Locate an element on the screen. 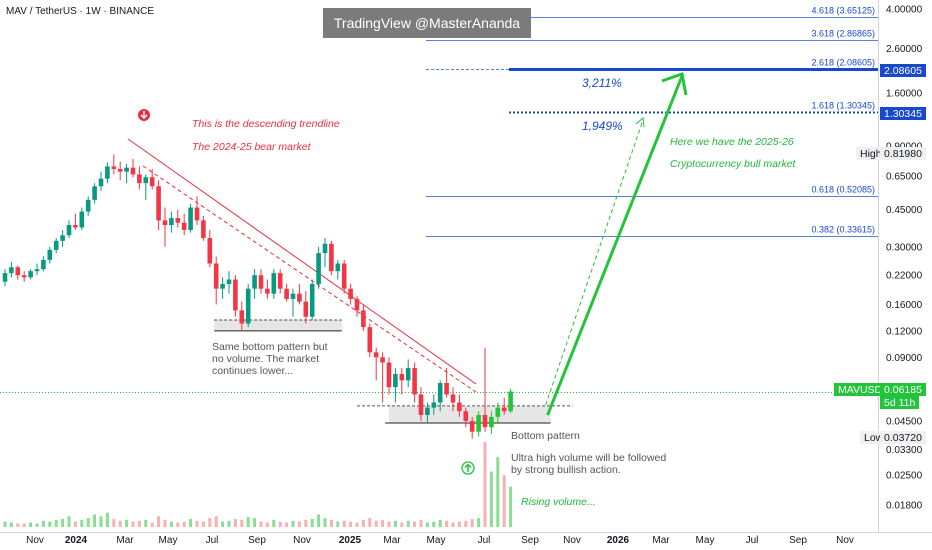  x-tick-label: 2025 is located at coordinates (350, 540).